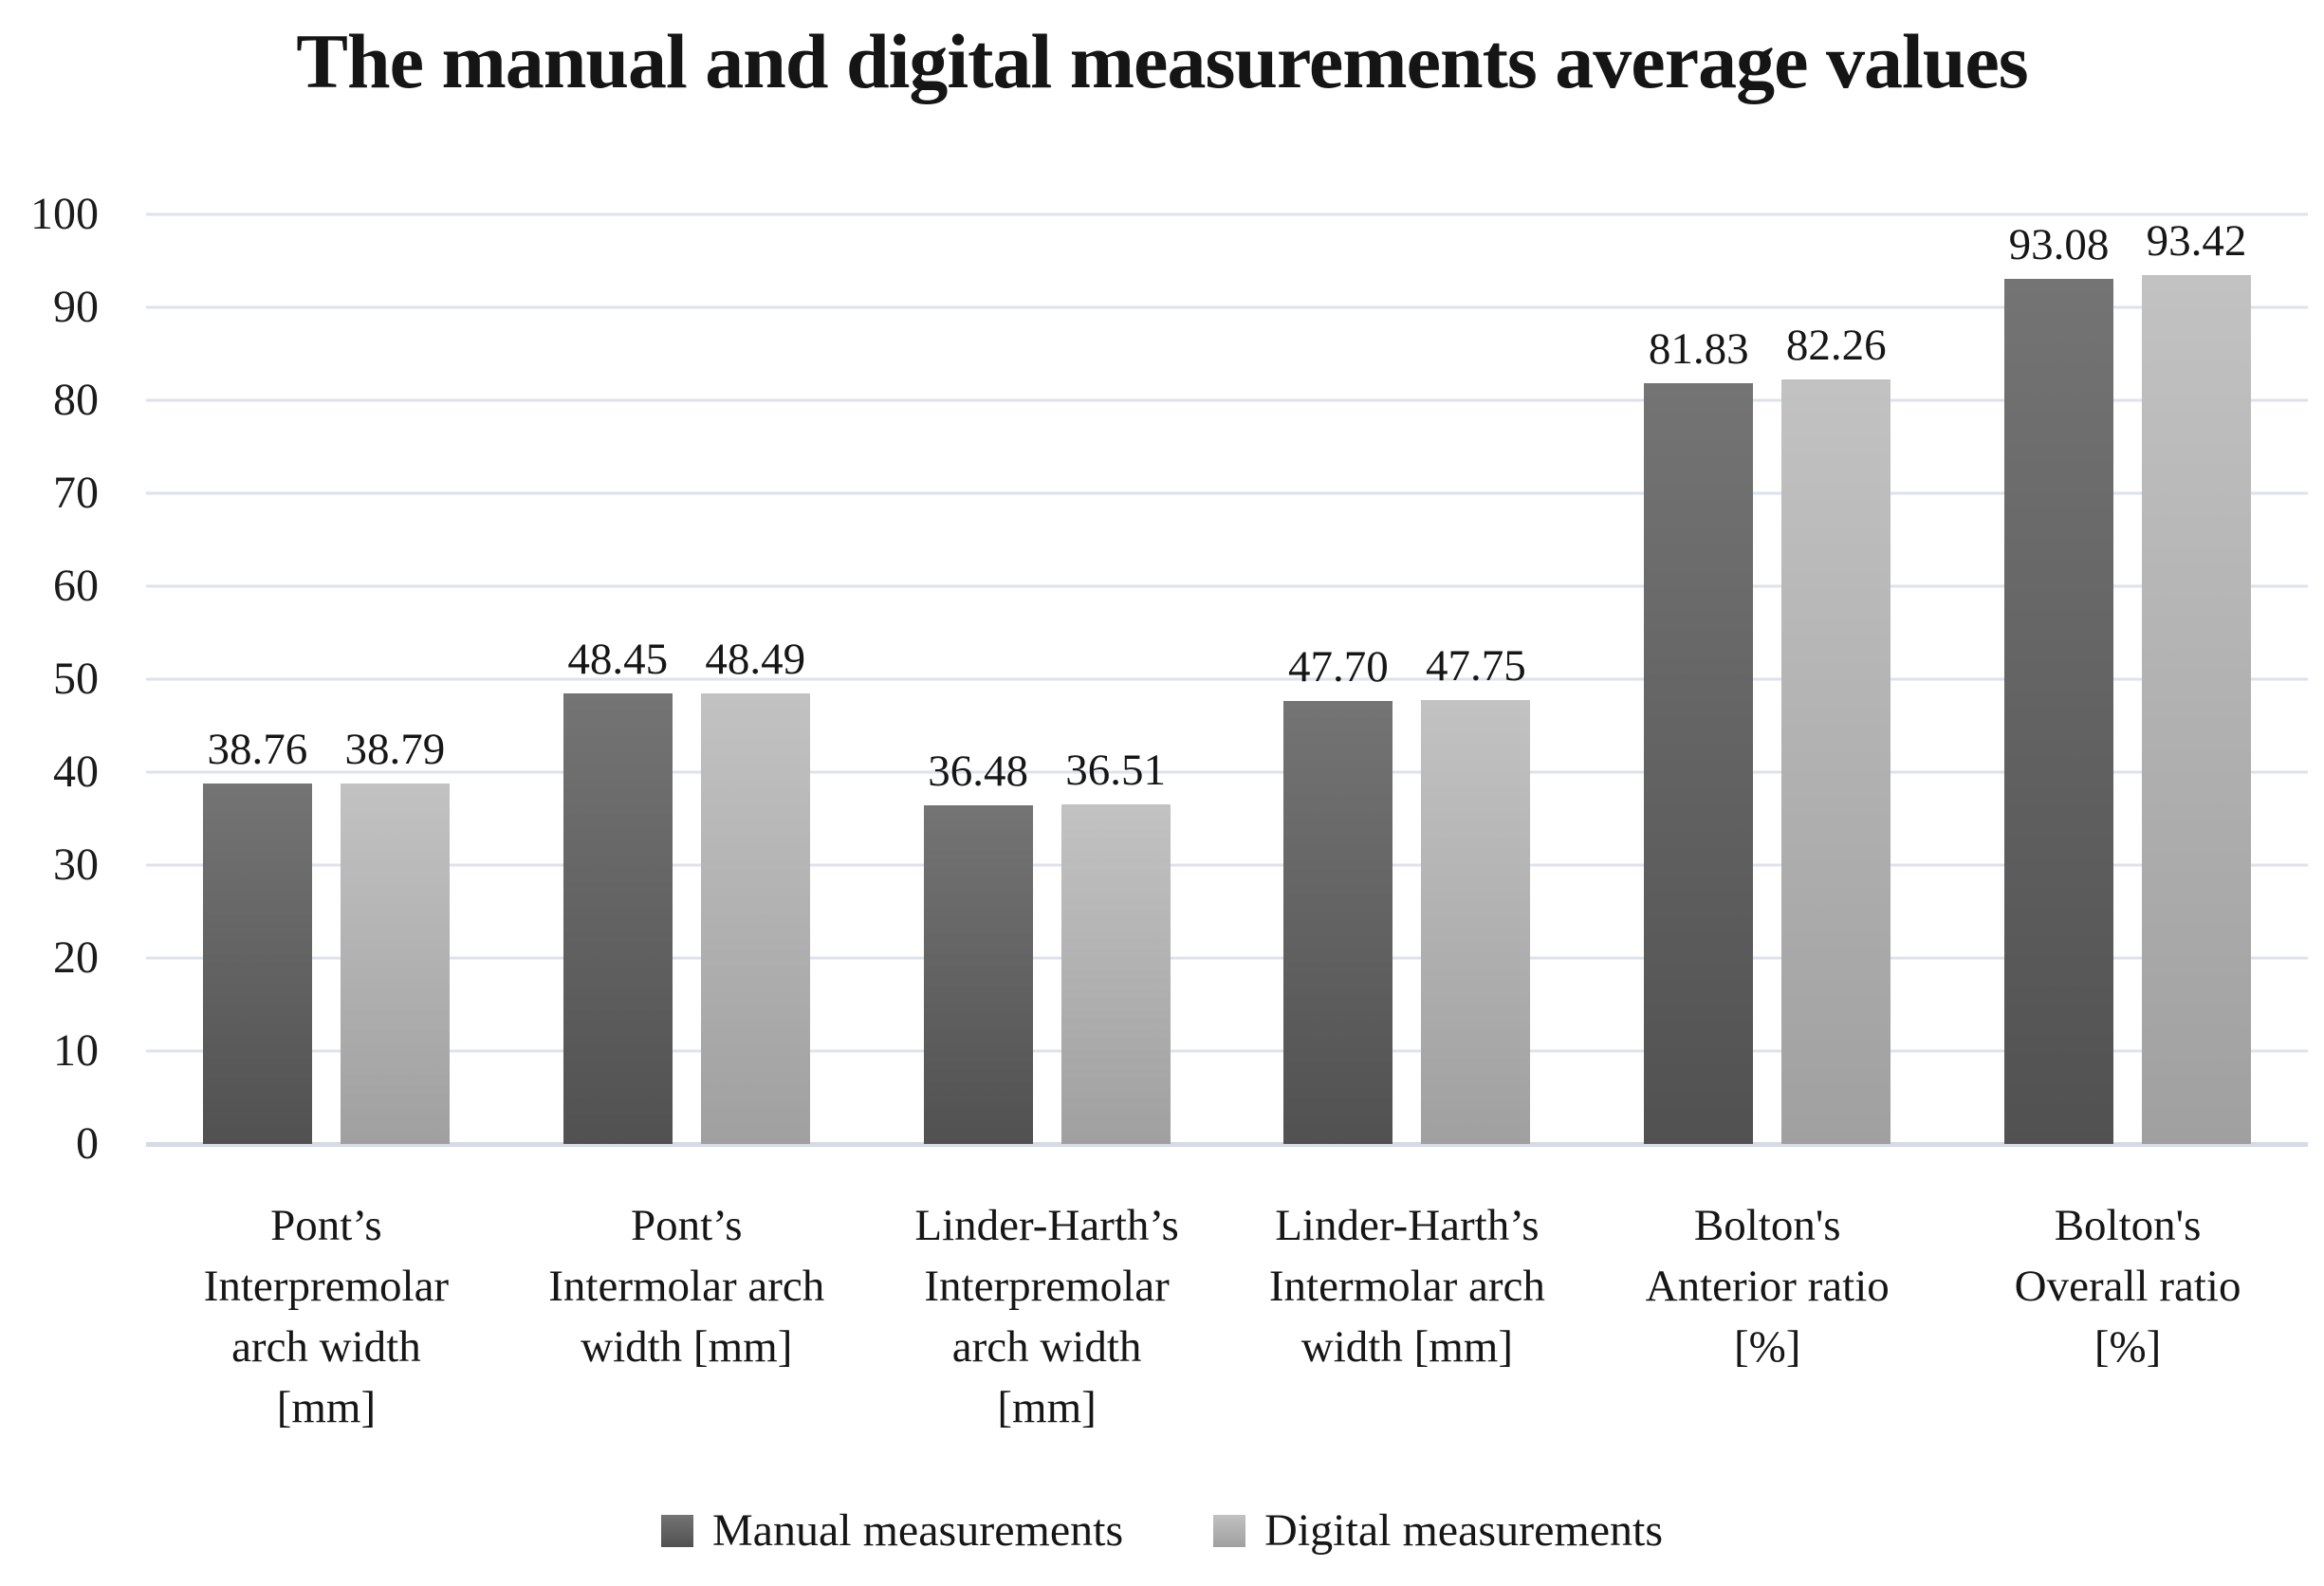  I want to click on bar-manual-3: 36.48, so click(978, 946).